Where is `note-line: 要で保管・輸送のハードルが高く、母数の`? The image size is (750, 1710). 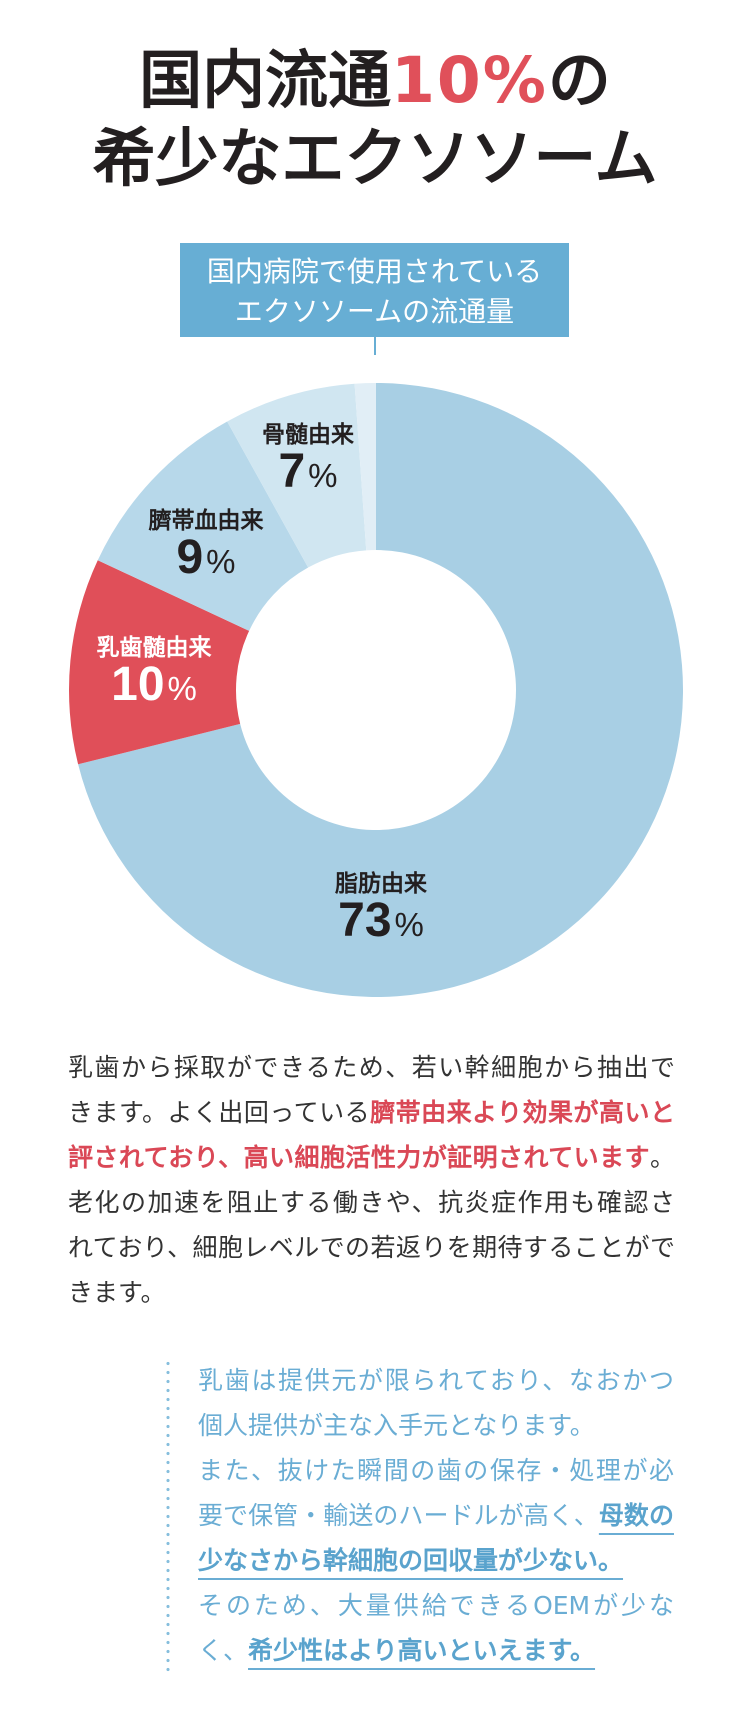
note-line: 要で保管・輸送のハードルが高く、母数の is located at coordinates (436, 1515).